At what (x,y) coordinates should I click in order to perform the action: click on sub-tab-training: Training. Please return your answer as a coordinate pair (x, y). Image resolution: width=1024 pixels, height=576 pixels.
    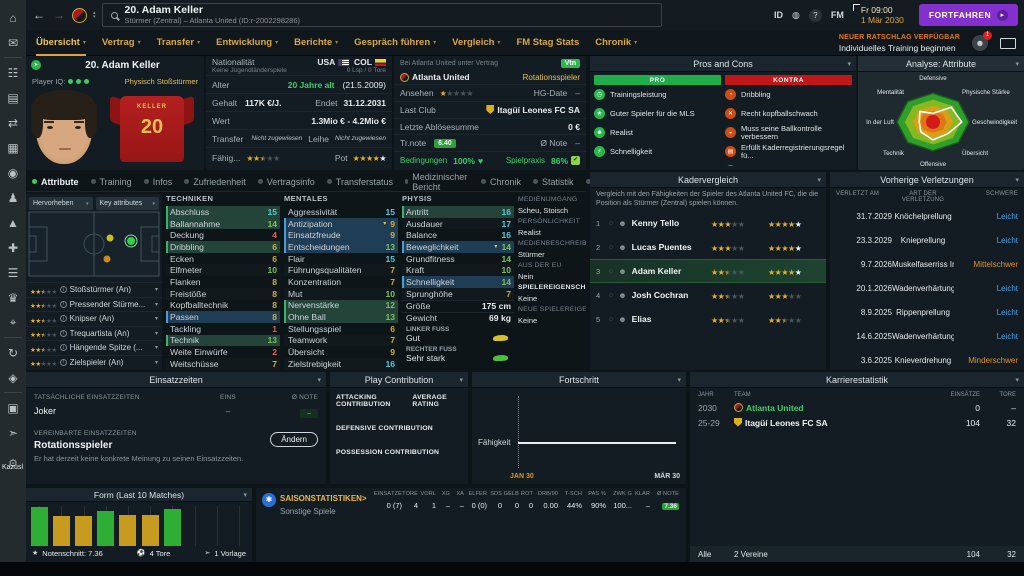
    Looking at the image, I should click on (111, 182).